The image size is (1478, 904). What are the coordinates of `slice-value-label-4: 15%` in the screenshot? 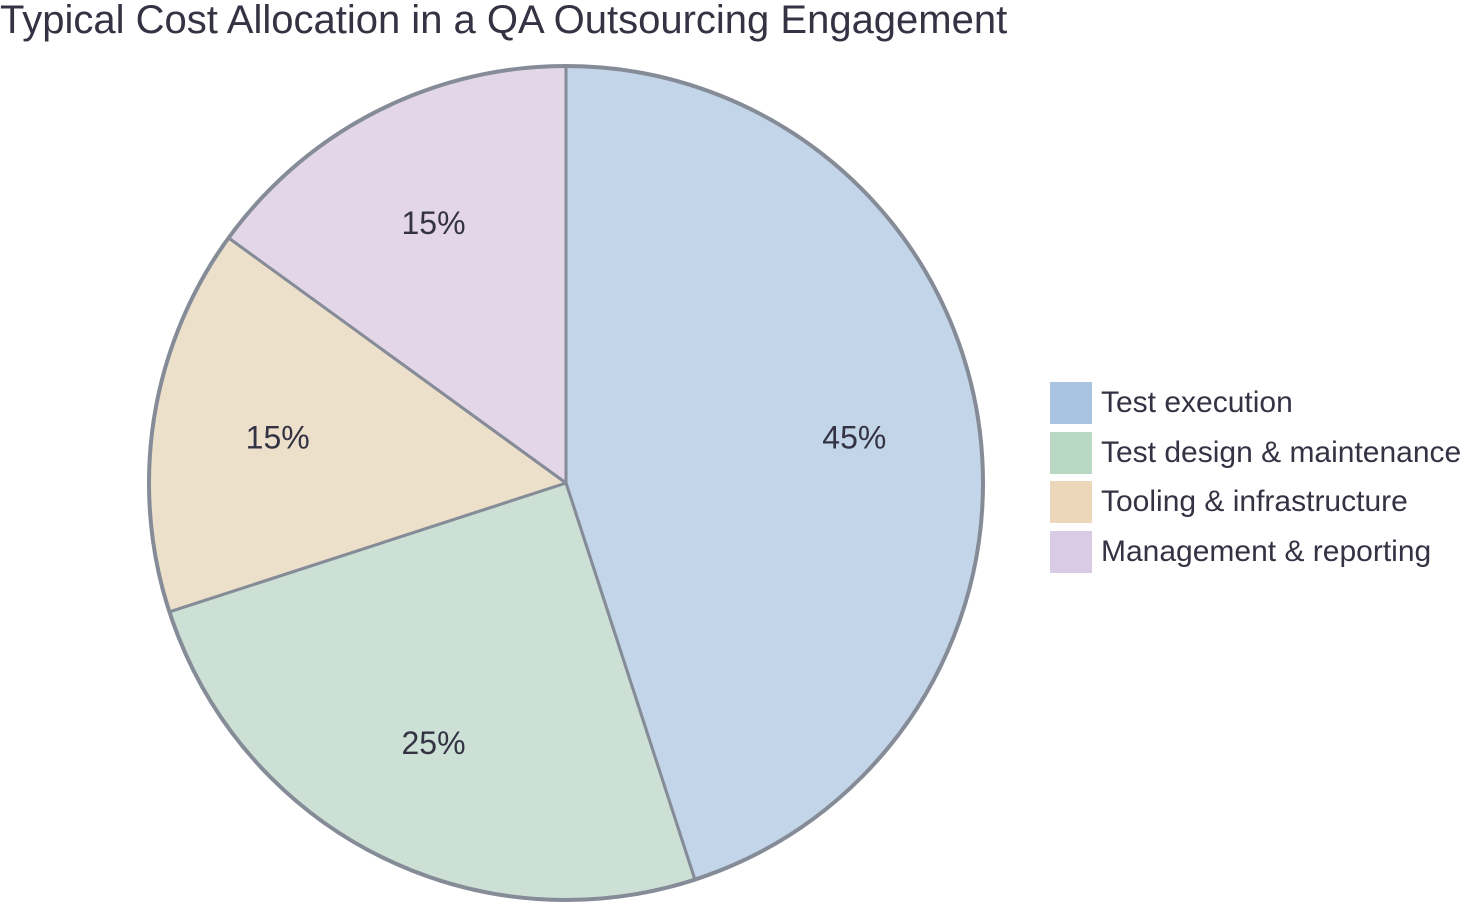 It's located at (433, 223).